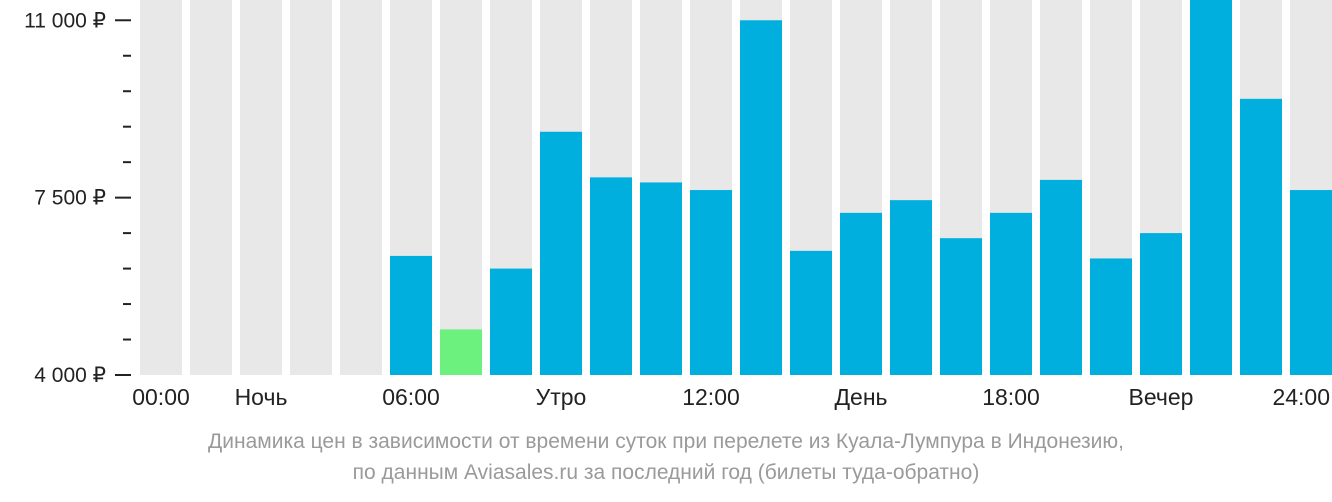  I want to click on x-tick-label: 24:00, so click(1301, 397).